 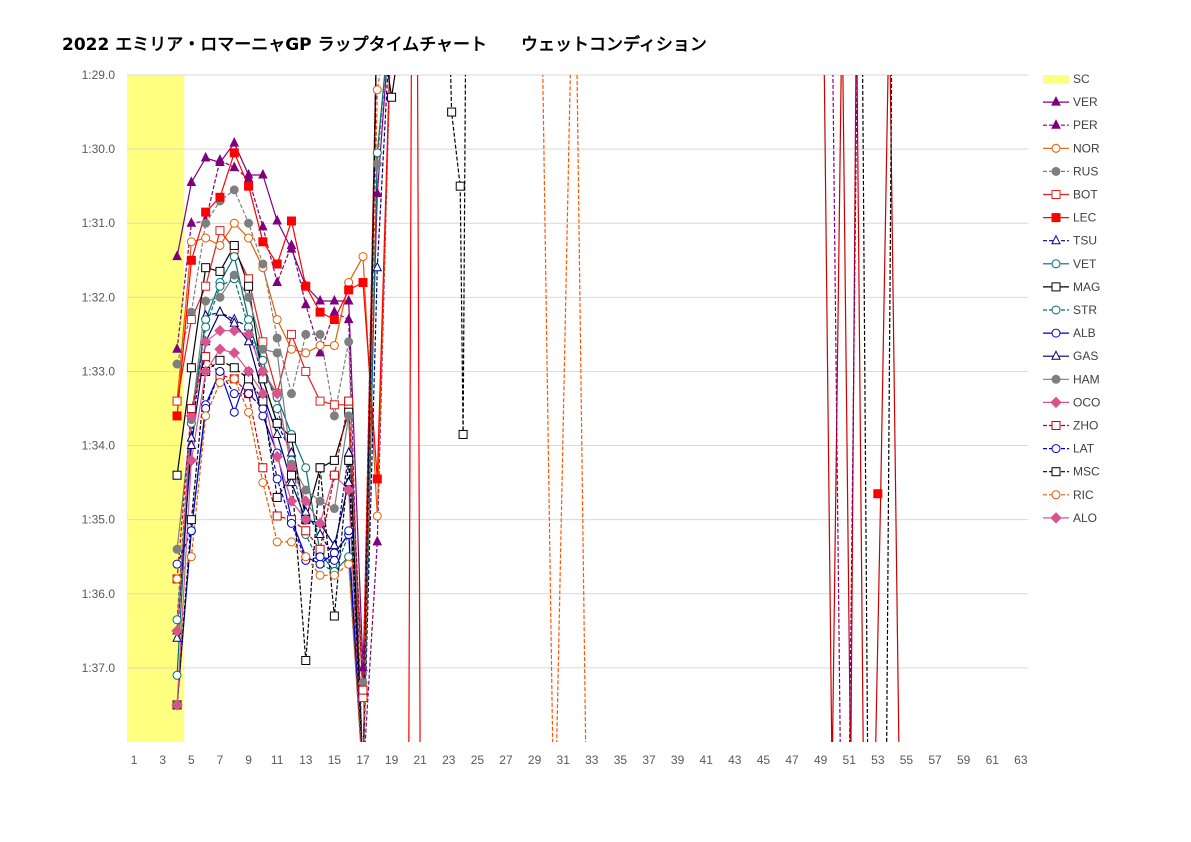 What do you see at coordinates (1083, 495) in the screenshot?
I see `legend-label-ric: RIC` at bounding box center [1083, 495].